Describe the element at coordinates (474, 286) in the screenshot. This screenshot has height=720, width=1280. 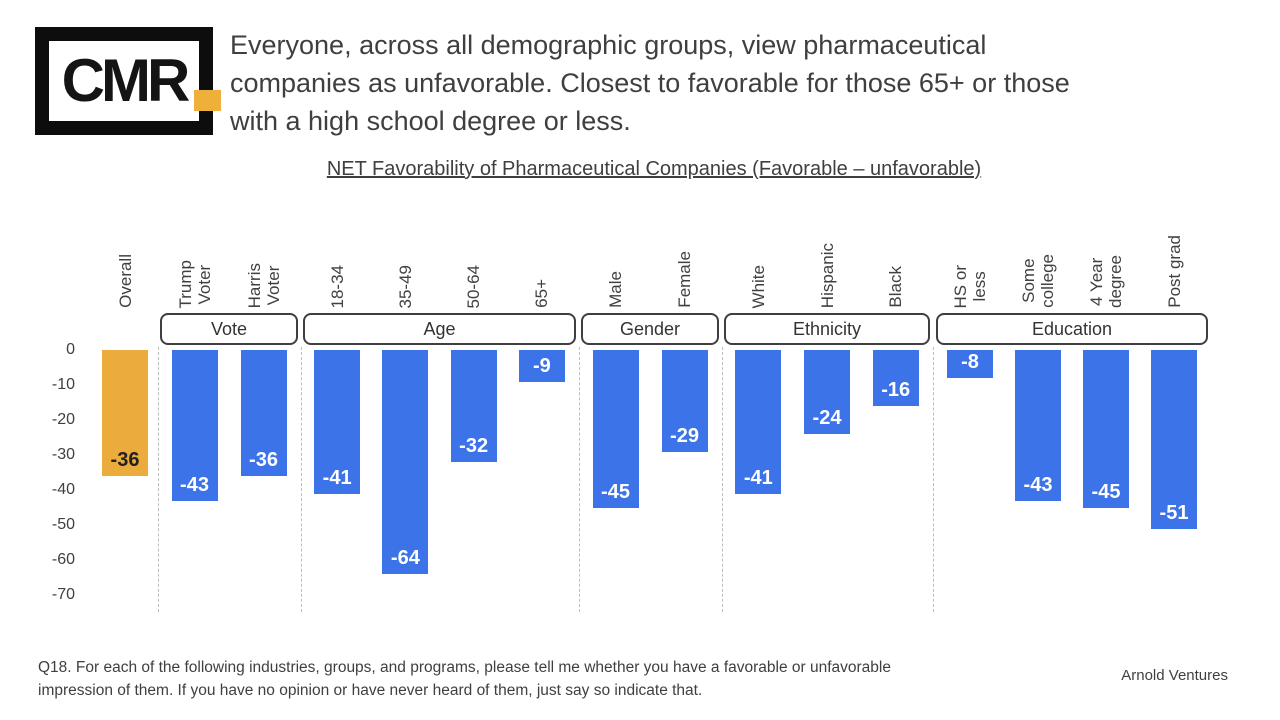
I see `category-label: 50-64` at that location.